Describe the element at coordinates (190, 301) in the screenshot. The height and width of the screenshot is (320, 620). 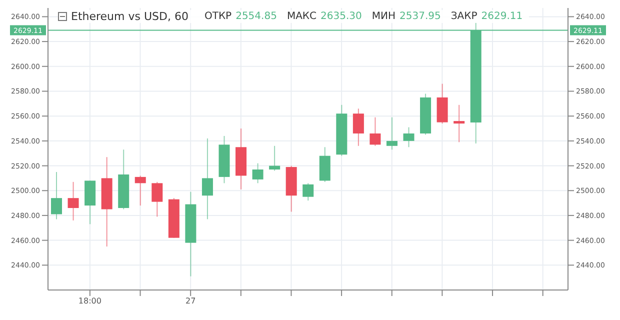
I see `x-tick-label: 27` at that location.